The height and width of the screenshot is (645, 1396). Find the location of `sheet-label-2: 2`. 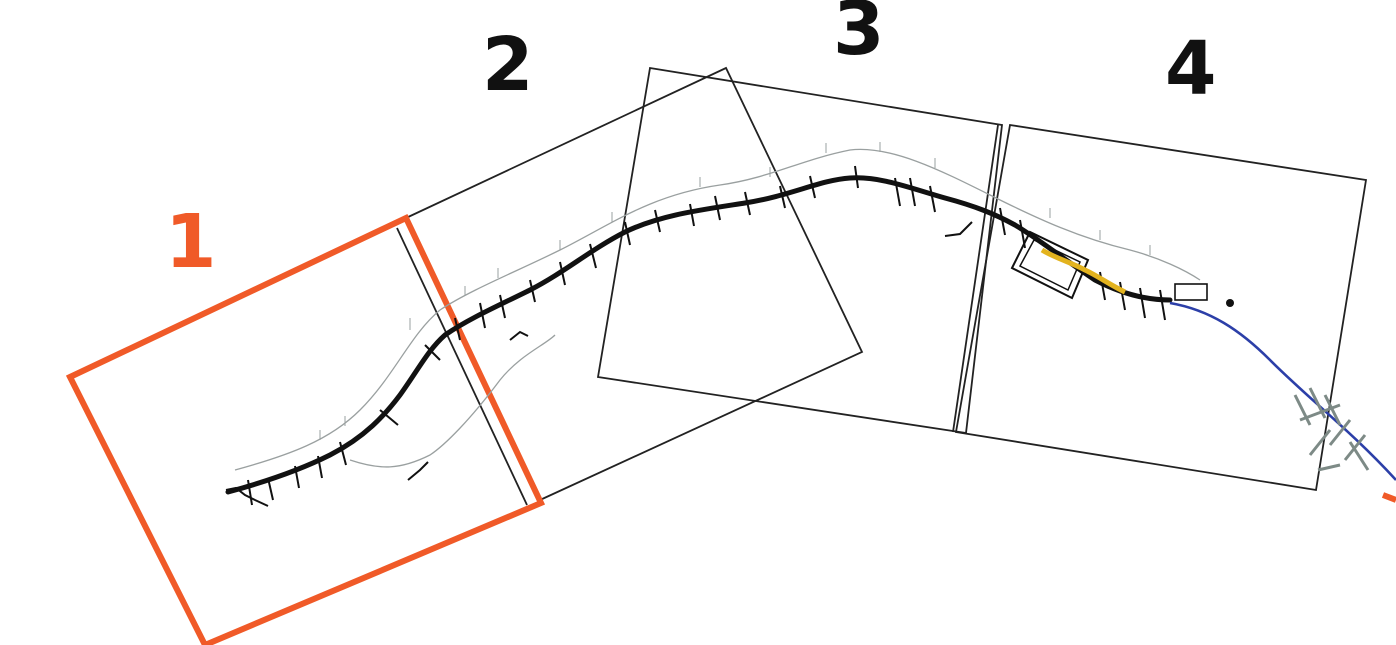

sheet-label-2: 2 is located at coordinates (508, 65).